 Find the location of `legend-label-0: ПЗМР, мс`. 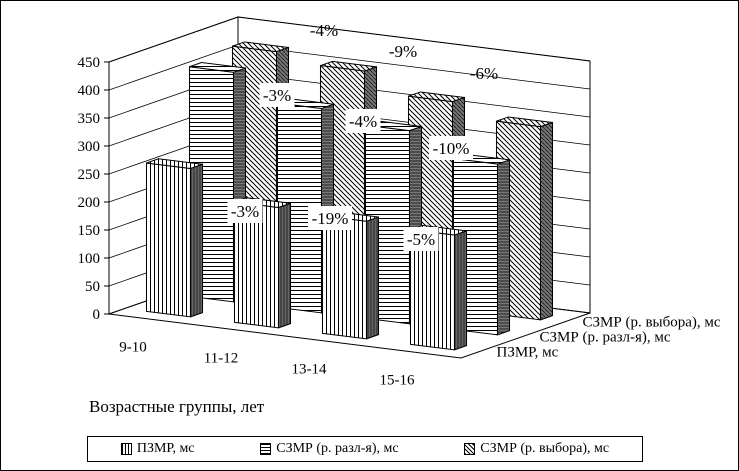

legend-label-0: ПЗМР, мс is located at coordinates (165, 448).